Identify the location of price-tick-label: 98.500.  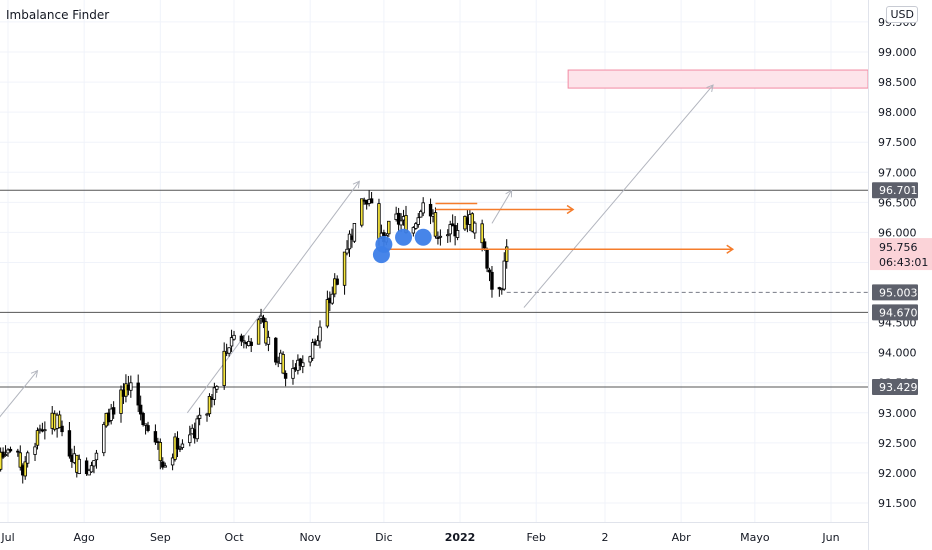
(897, 82).